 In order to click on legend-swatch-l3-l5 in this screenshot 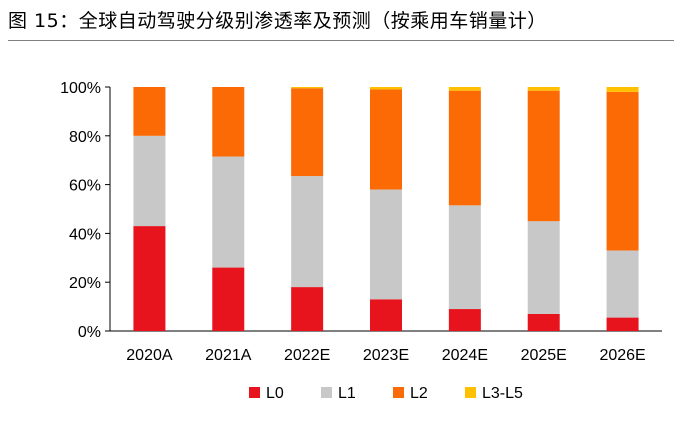, I will do `click(470, 392)`.